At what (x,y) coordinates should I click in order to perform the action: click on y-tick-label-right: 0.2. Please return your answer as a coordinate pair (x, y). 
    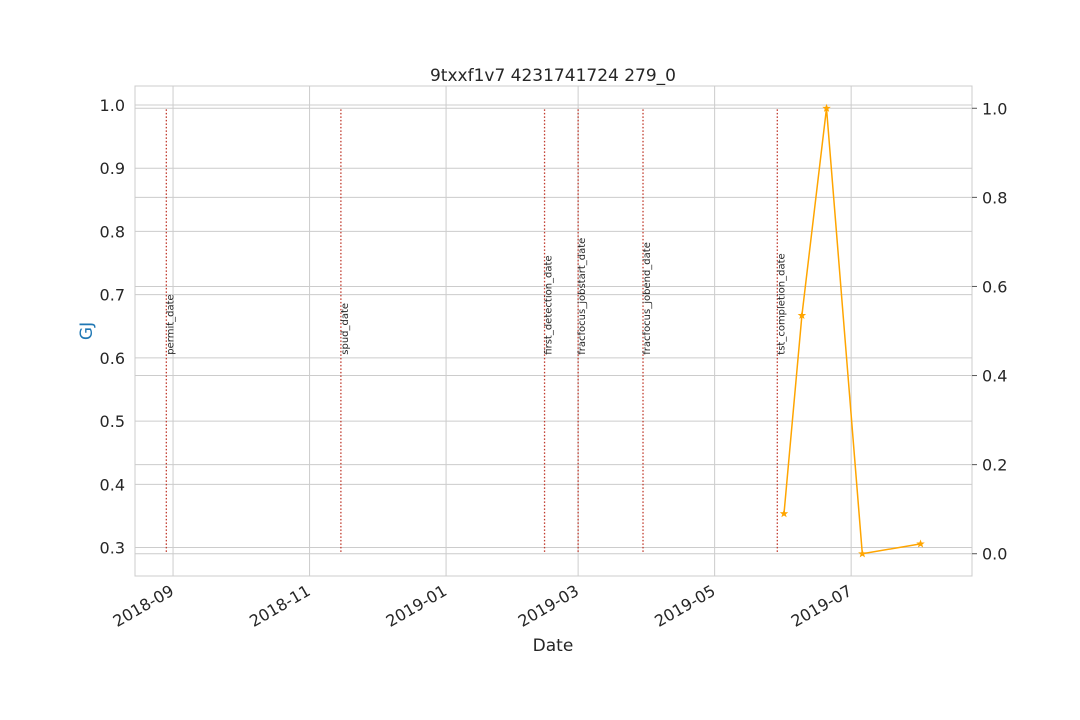
    Looking at the image, I should click on (994, 465).